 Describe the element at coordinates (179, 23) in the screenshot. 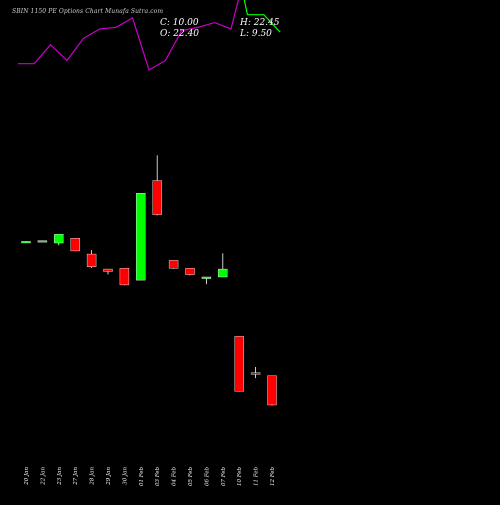

I see `close-value: C: 10.00` at that location.